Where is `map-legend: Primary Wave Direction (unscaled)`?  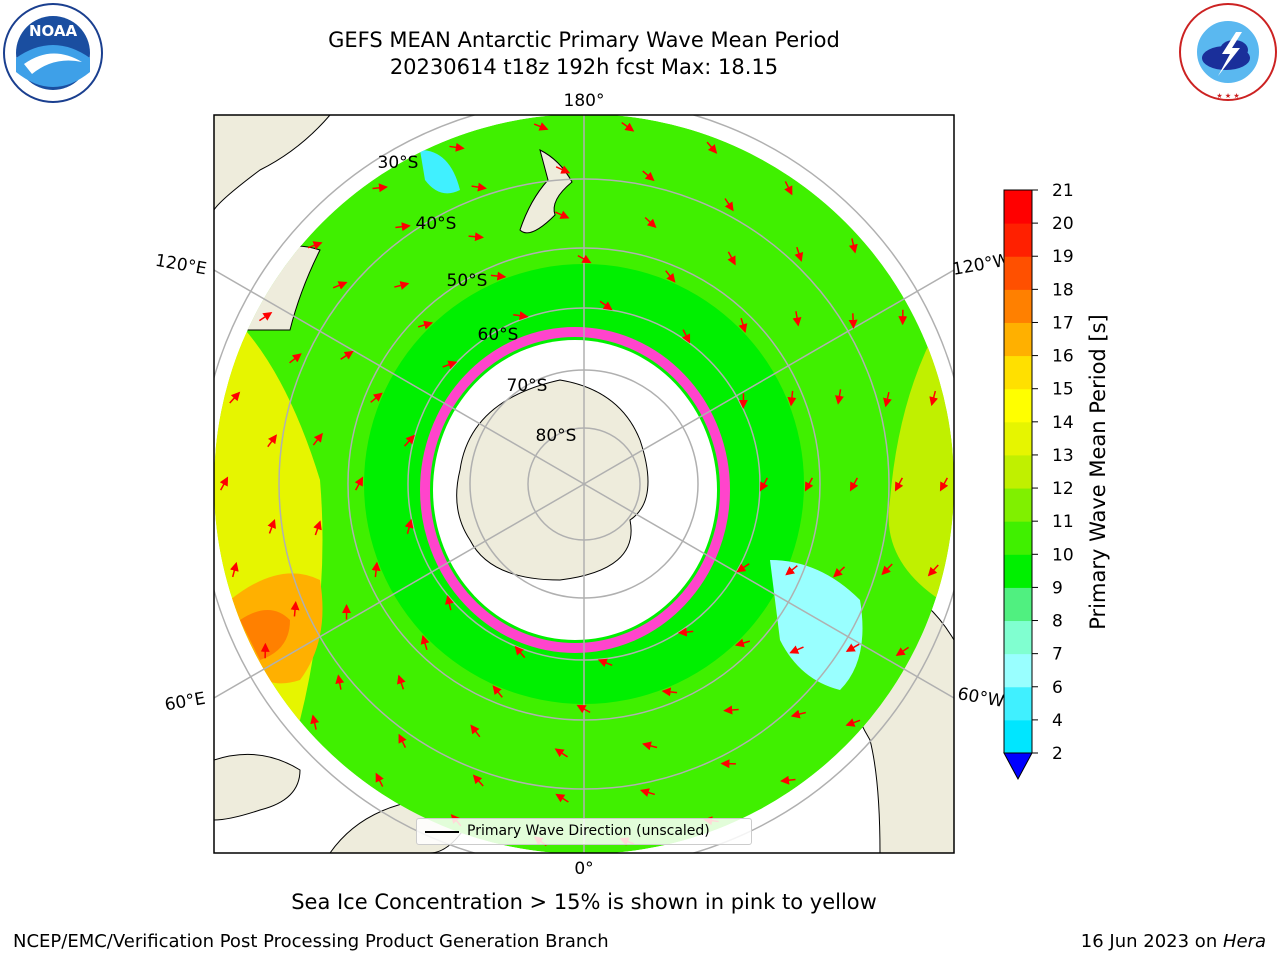
map-legend: Primary Wave Direction (unscaled) is located at coordinates (584, 831).